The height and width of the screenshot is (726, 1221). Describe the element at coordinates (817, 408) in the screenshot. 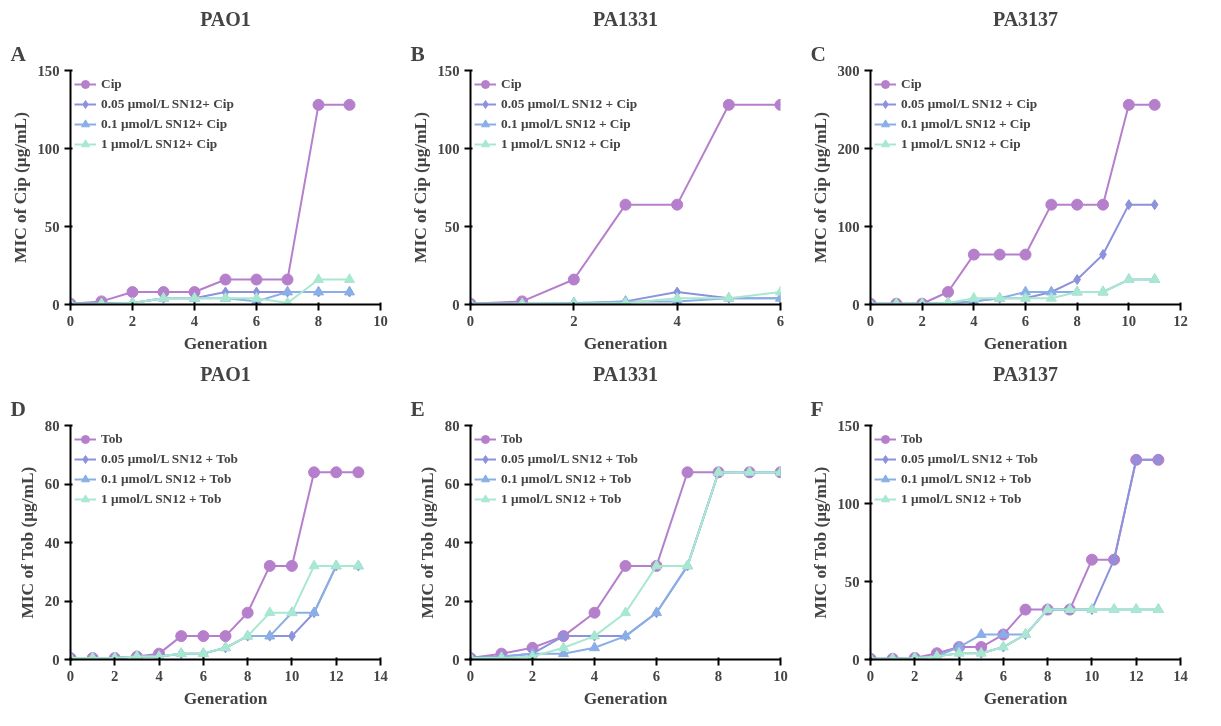

I see `text: F` at that location.